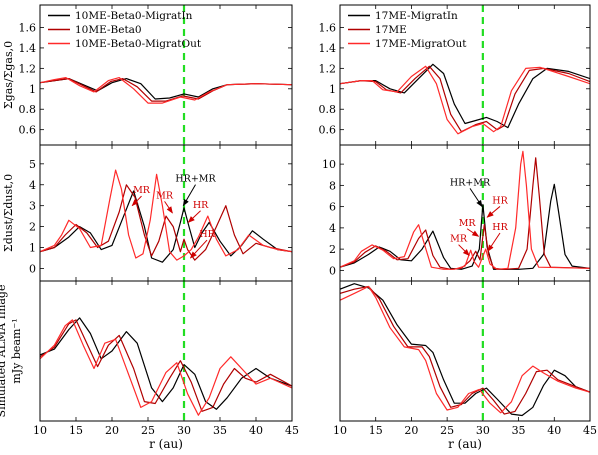  I want to click on legend-label: 10ME-Beta0, so click(108, 30).